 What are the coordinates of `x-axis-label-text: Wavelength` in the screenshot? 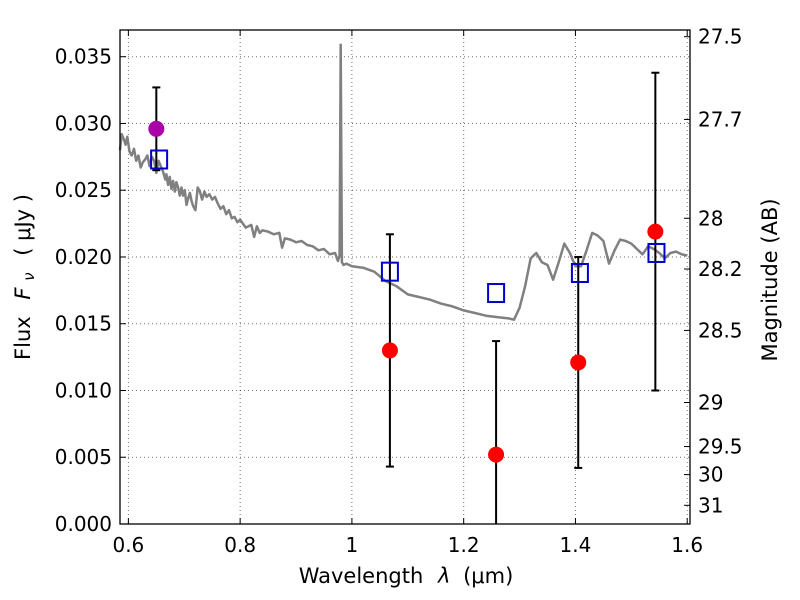 It's located at (361, 576).